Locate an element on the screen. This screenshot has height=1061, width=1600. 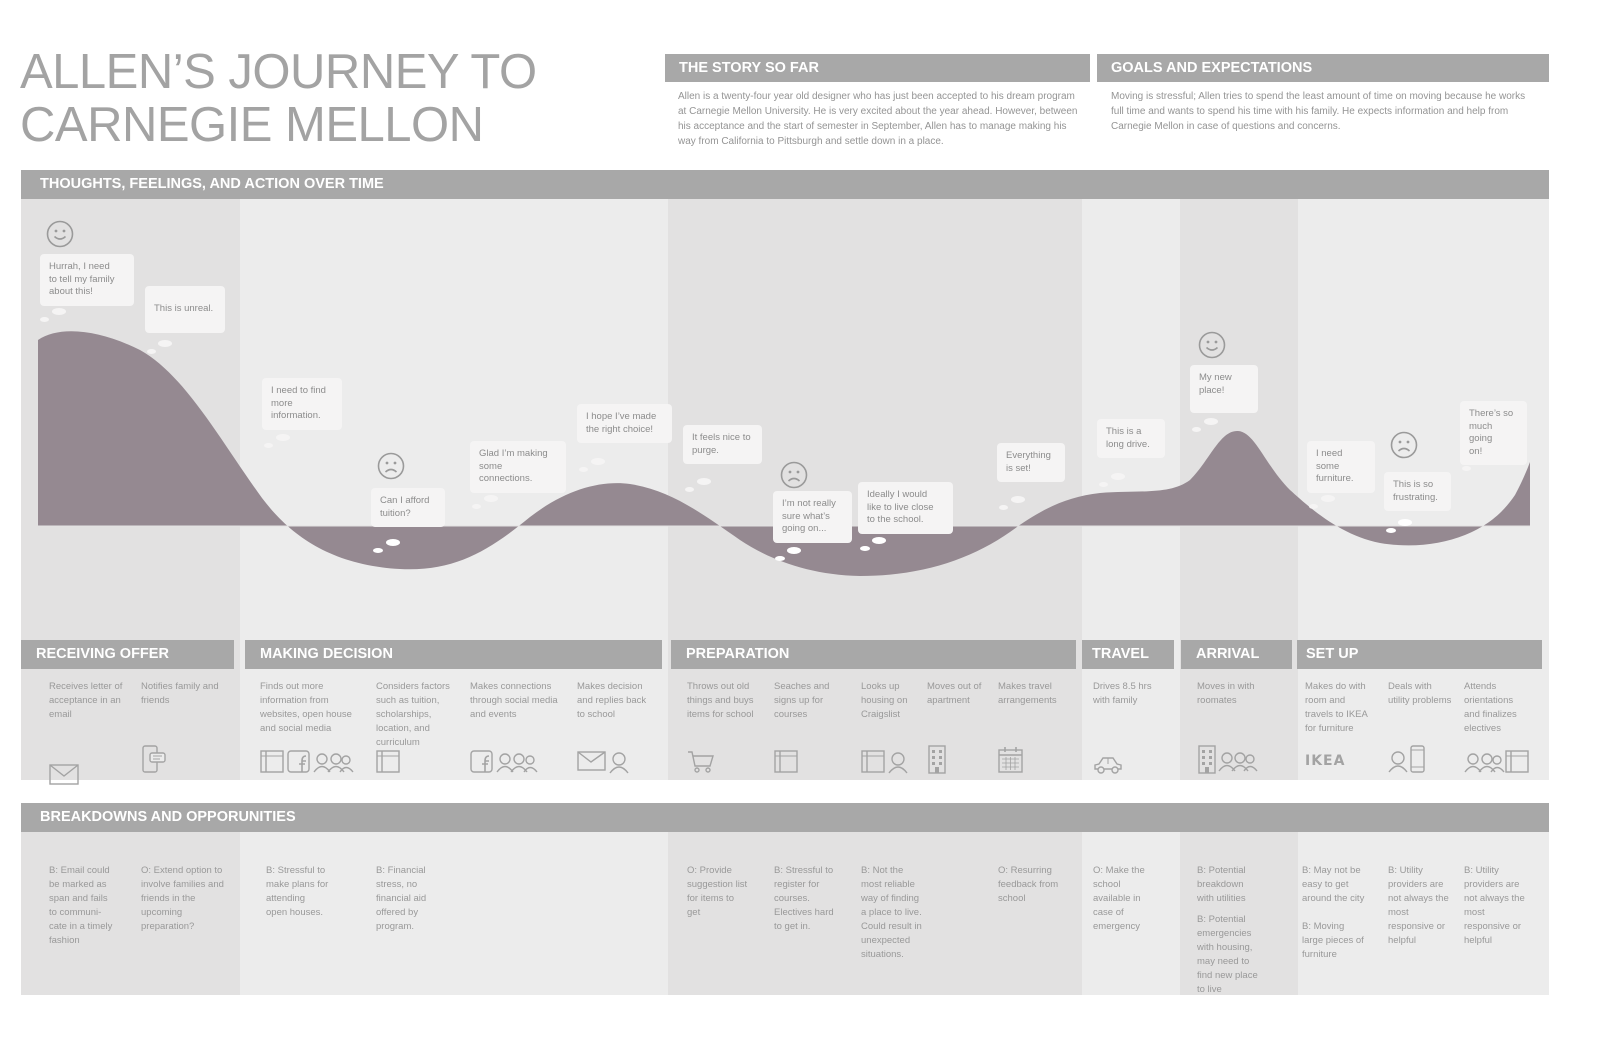
stage-set-up: SET UP is located at coordinates (1419, 654).